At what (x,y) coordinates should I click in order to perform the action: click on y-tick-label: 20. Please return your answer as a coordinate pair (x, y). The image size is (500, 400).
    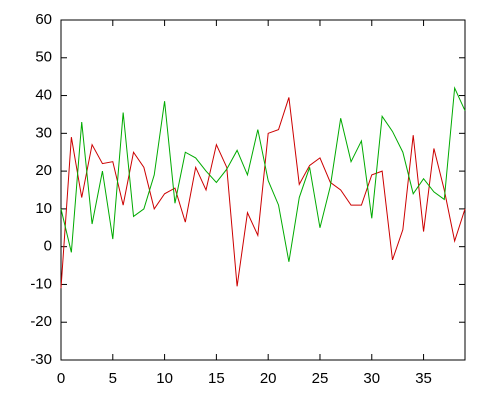
    Looking at the image, I should click on (43, 170).